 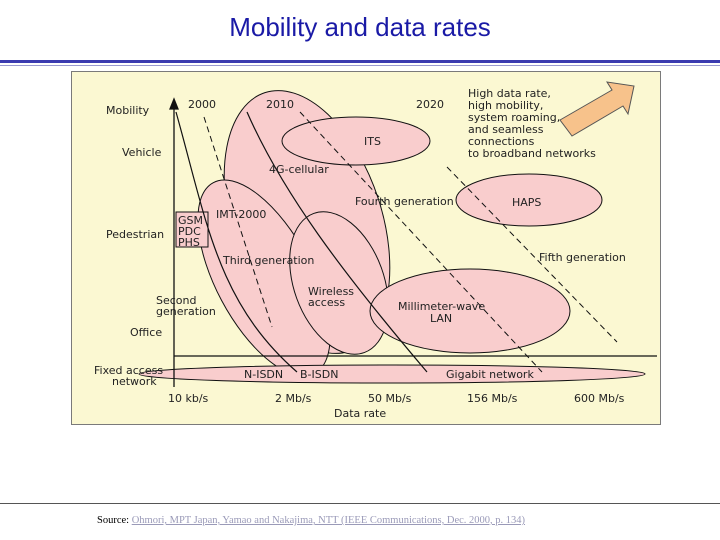 I want to click on label-third-generation: Third generation, so click(x=268, y=260).